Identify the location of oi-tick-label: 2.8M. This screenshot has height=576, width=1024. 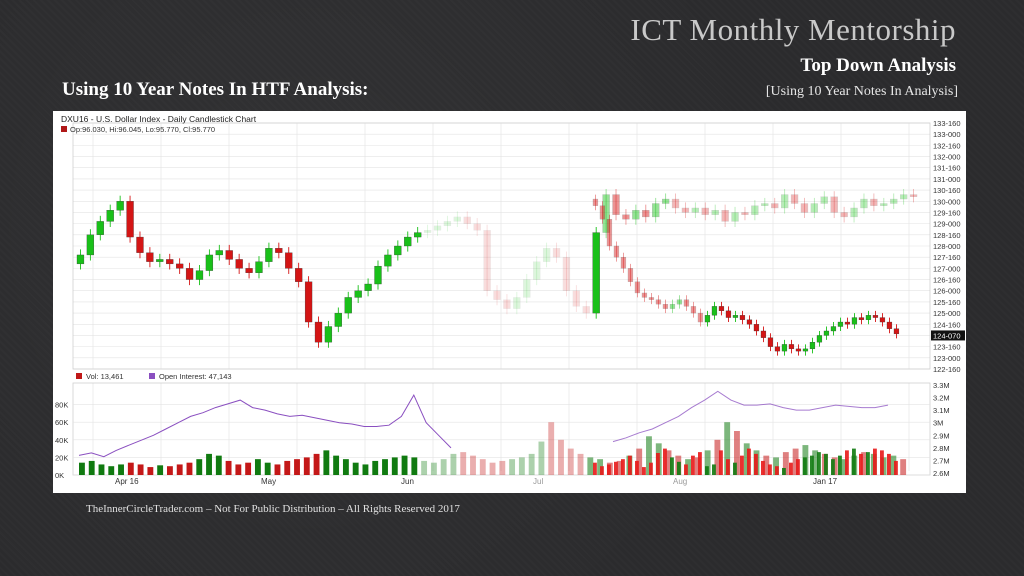
(941, 448).